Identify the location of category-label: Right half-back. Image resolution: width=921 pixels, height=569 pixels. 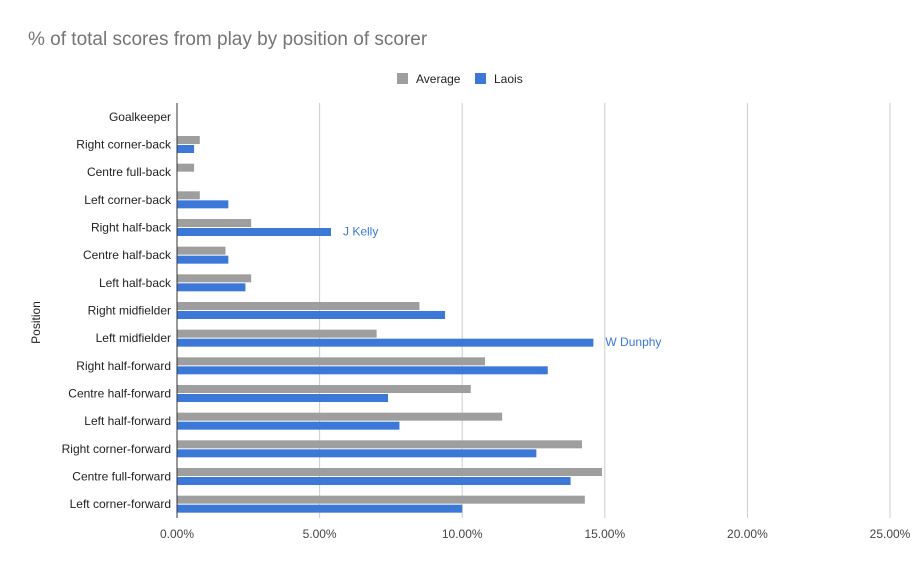
(131, 228).